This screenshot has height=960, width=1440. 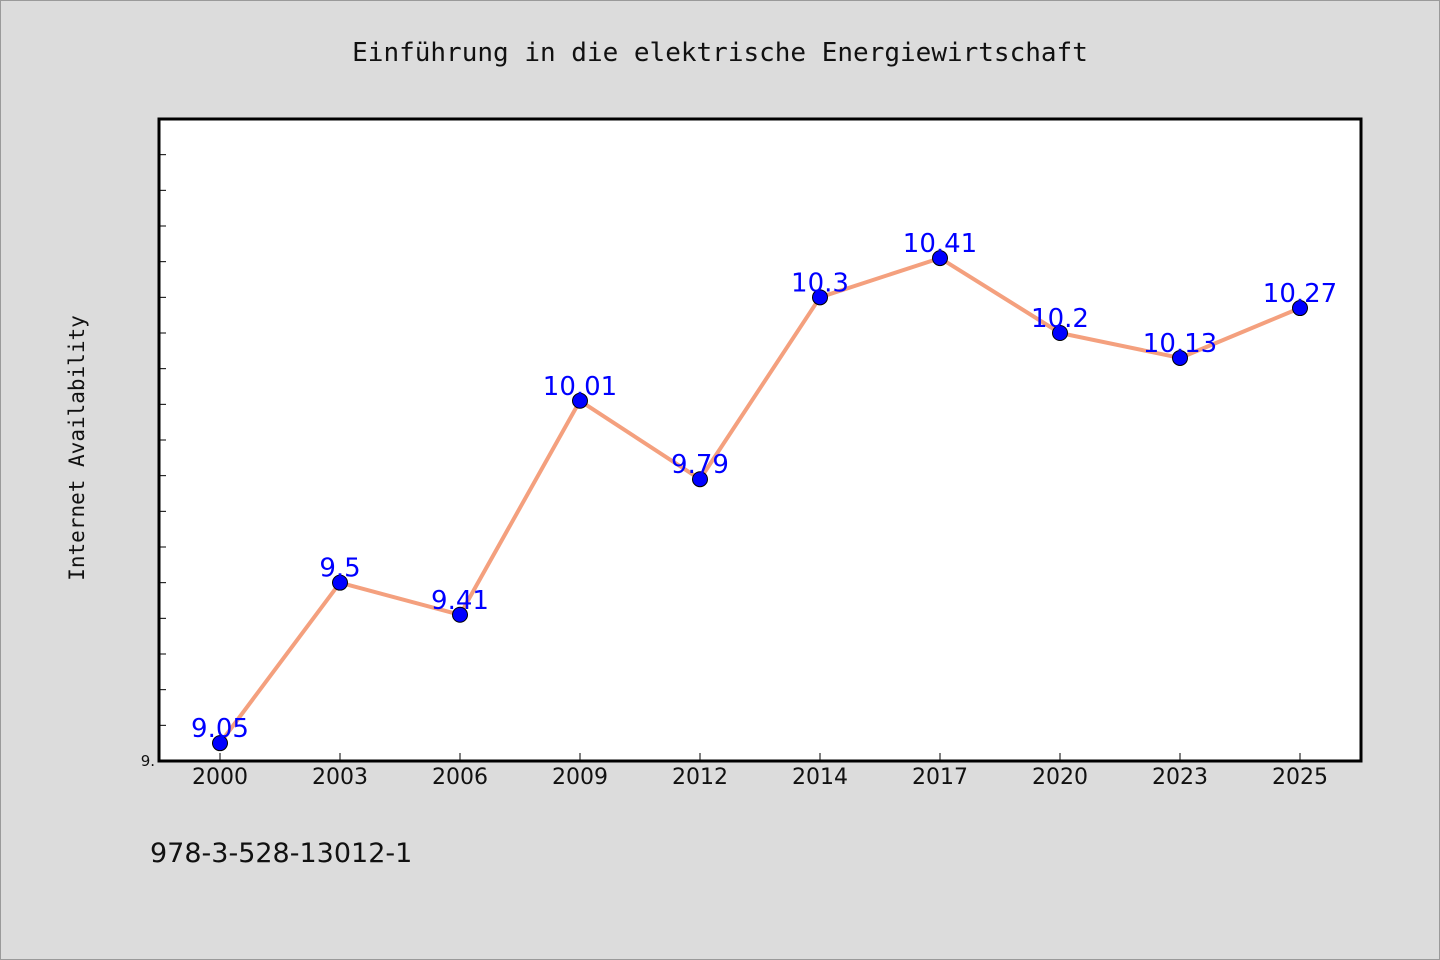 What do you see at coordinates (1060, 319) in the screenshot?
I see `data-label: 10.2` at bounding box center [1060, 319].